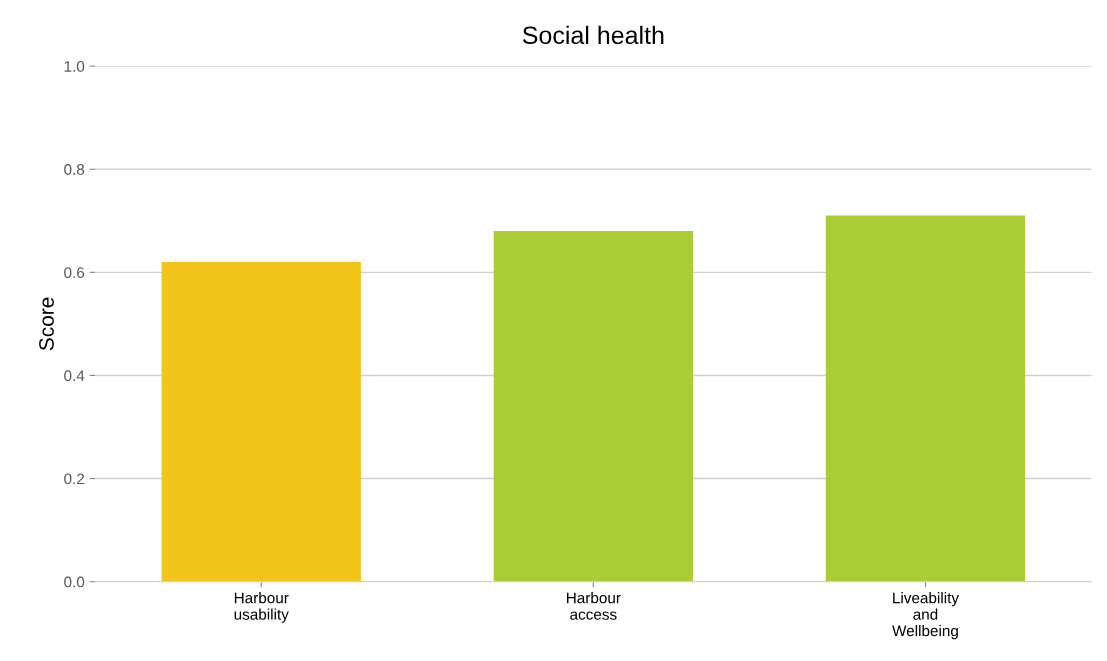 This screenshot has height=661, width=1107. I want to click on y-tick-label: 0.4, so click(74, 376).